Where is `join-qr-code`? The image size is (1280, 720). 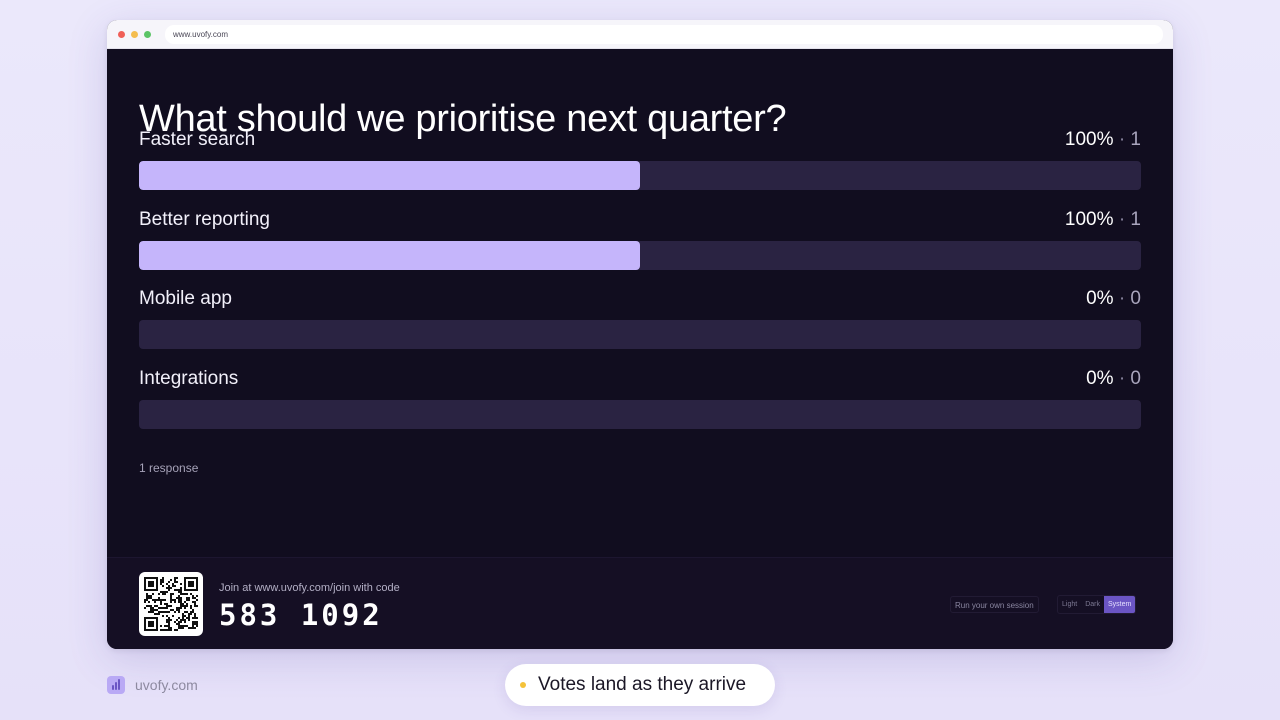 join-qr-code is located at coordinates (171, 604).